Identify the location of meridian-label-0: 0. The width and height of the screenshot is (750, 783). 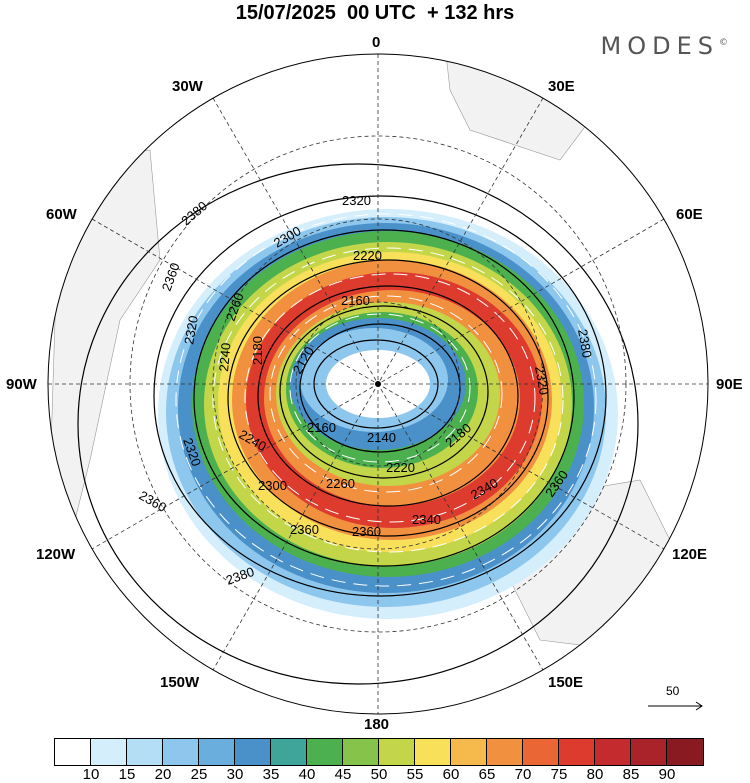
(376, 42).